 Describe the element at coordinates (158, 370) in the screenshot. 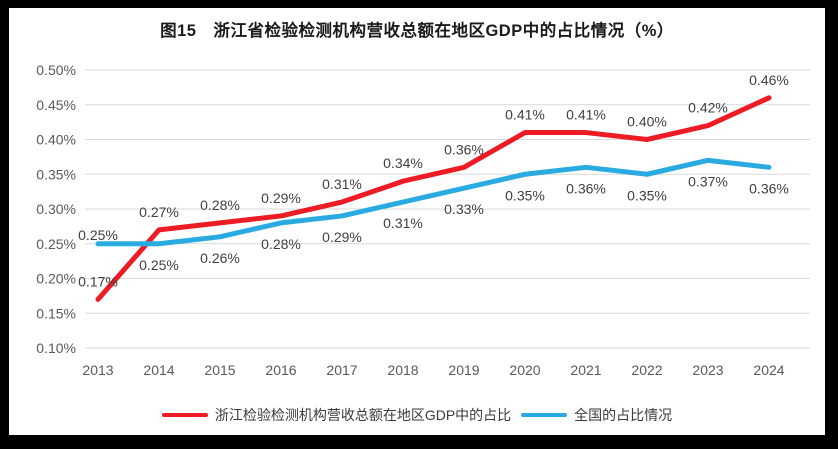

I see `svg-text: 2014` at that location.